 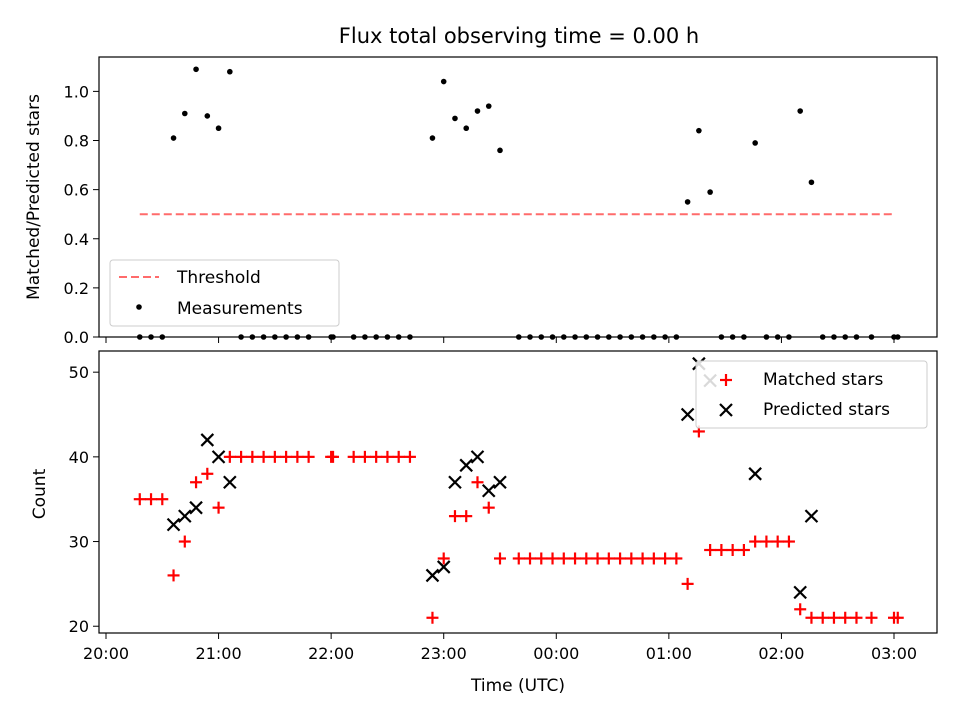 What do you see at coordinates (139, 307) in the screenshot?
I see `legend-measurements-swatch` at bounding box center [139, 307].